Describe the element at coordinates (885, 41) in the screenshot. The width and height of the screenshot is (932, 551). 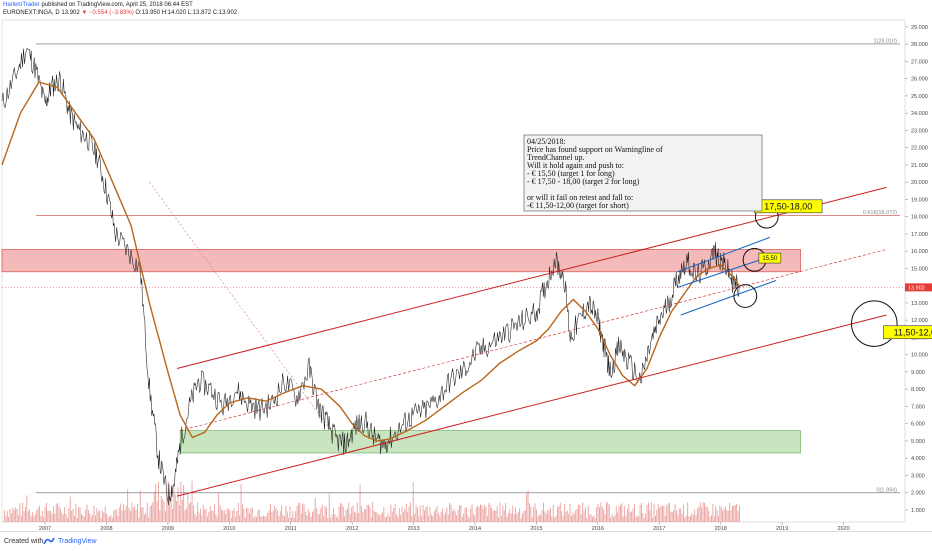
I see `fib-label: 1(28.010)` at that location.